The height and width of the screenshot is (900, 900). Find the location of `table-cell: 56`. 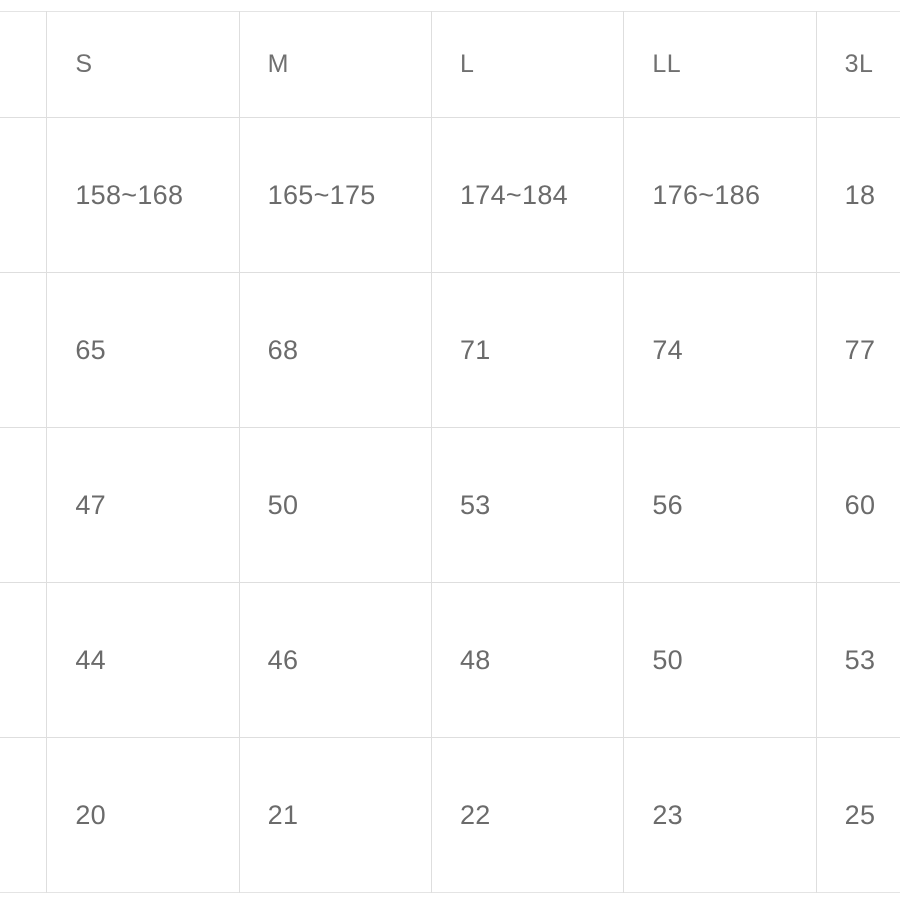

table-cell: 56 is located at coordinates (720, 505).